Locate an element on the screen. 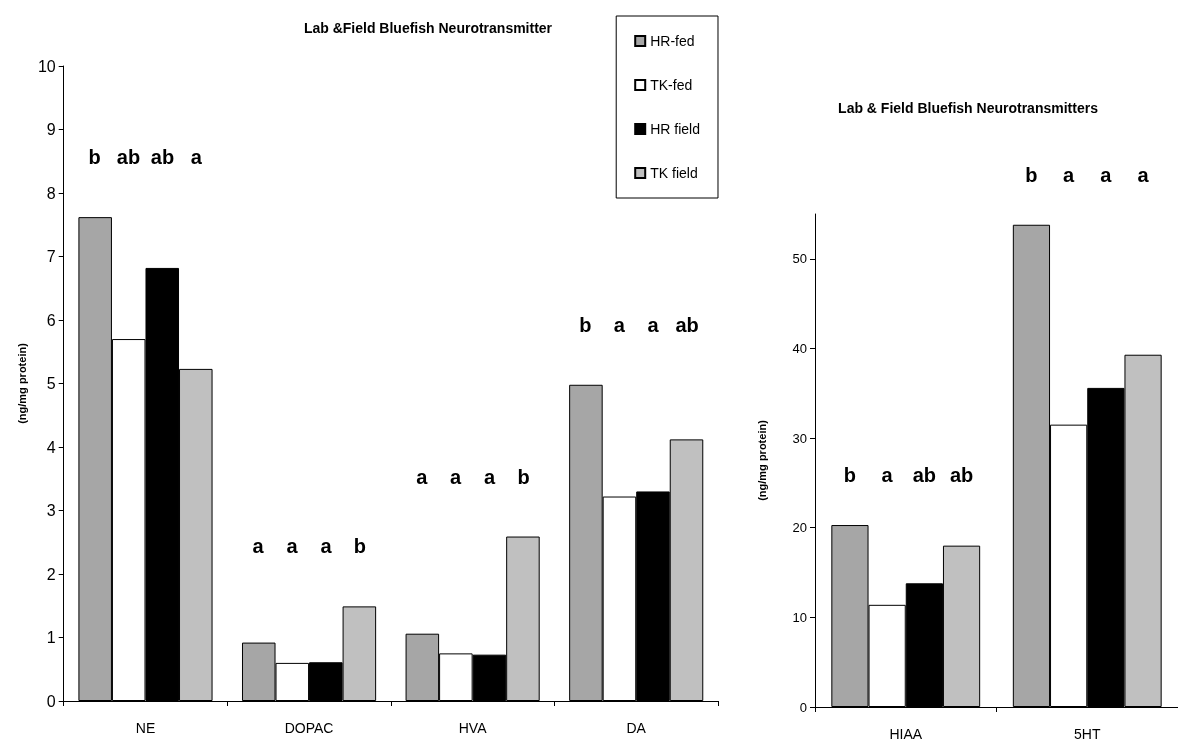 The image size is (1178, 742). x-tick-label: 5HT is located at coordinates (1087, 734).